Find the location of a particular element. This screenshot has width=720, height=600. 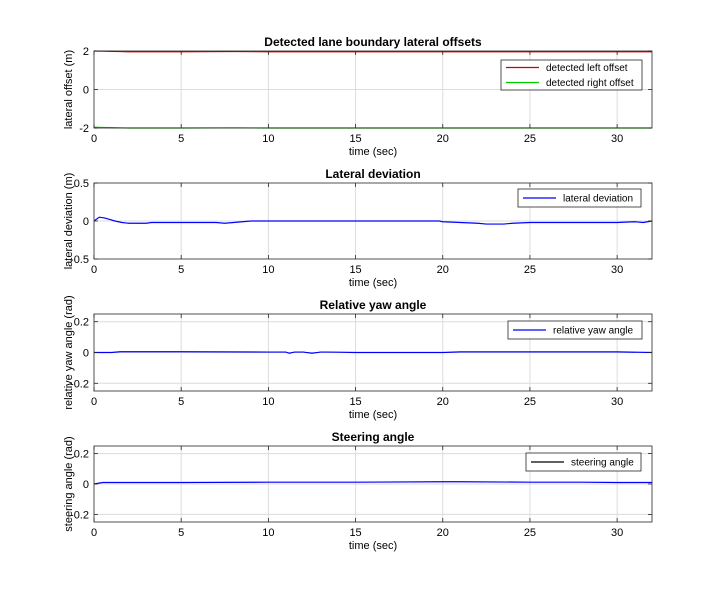

legend: relative yaw angle is located at coordinates (575, 330).